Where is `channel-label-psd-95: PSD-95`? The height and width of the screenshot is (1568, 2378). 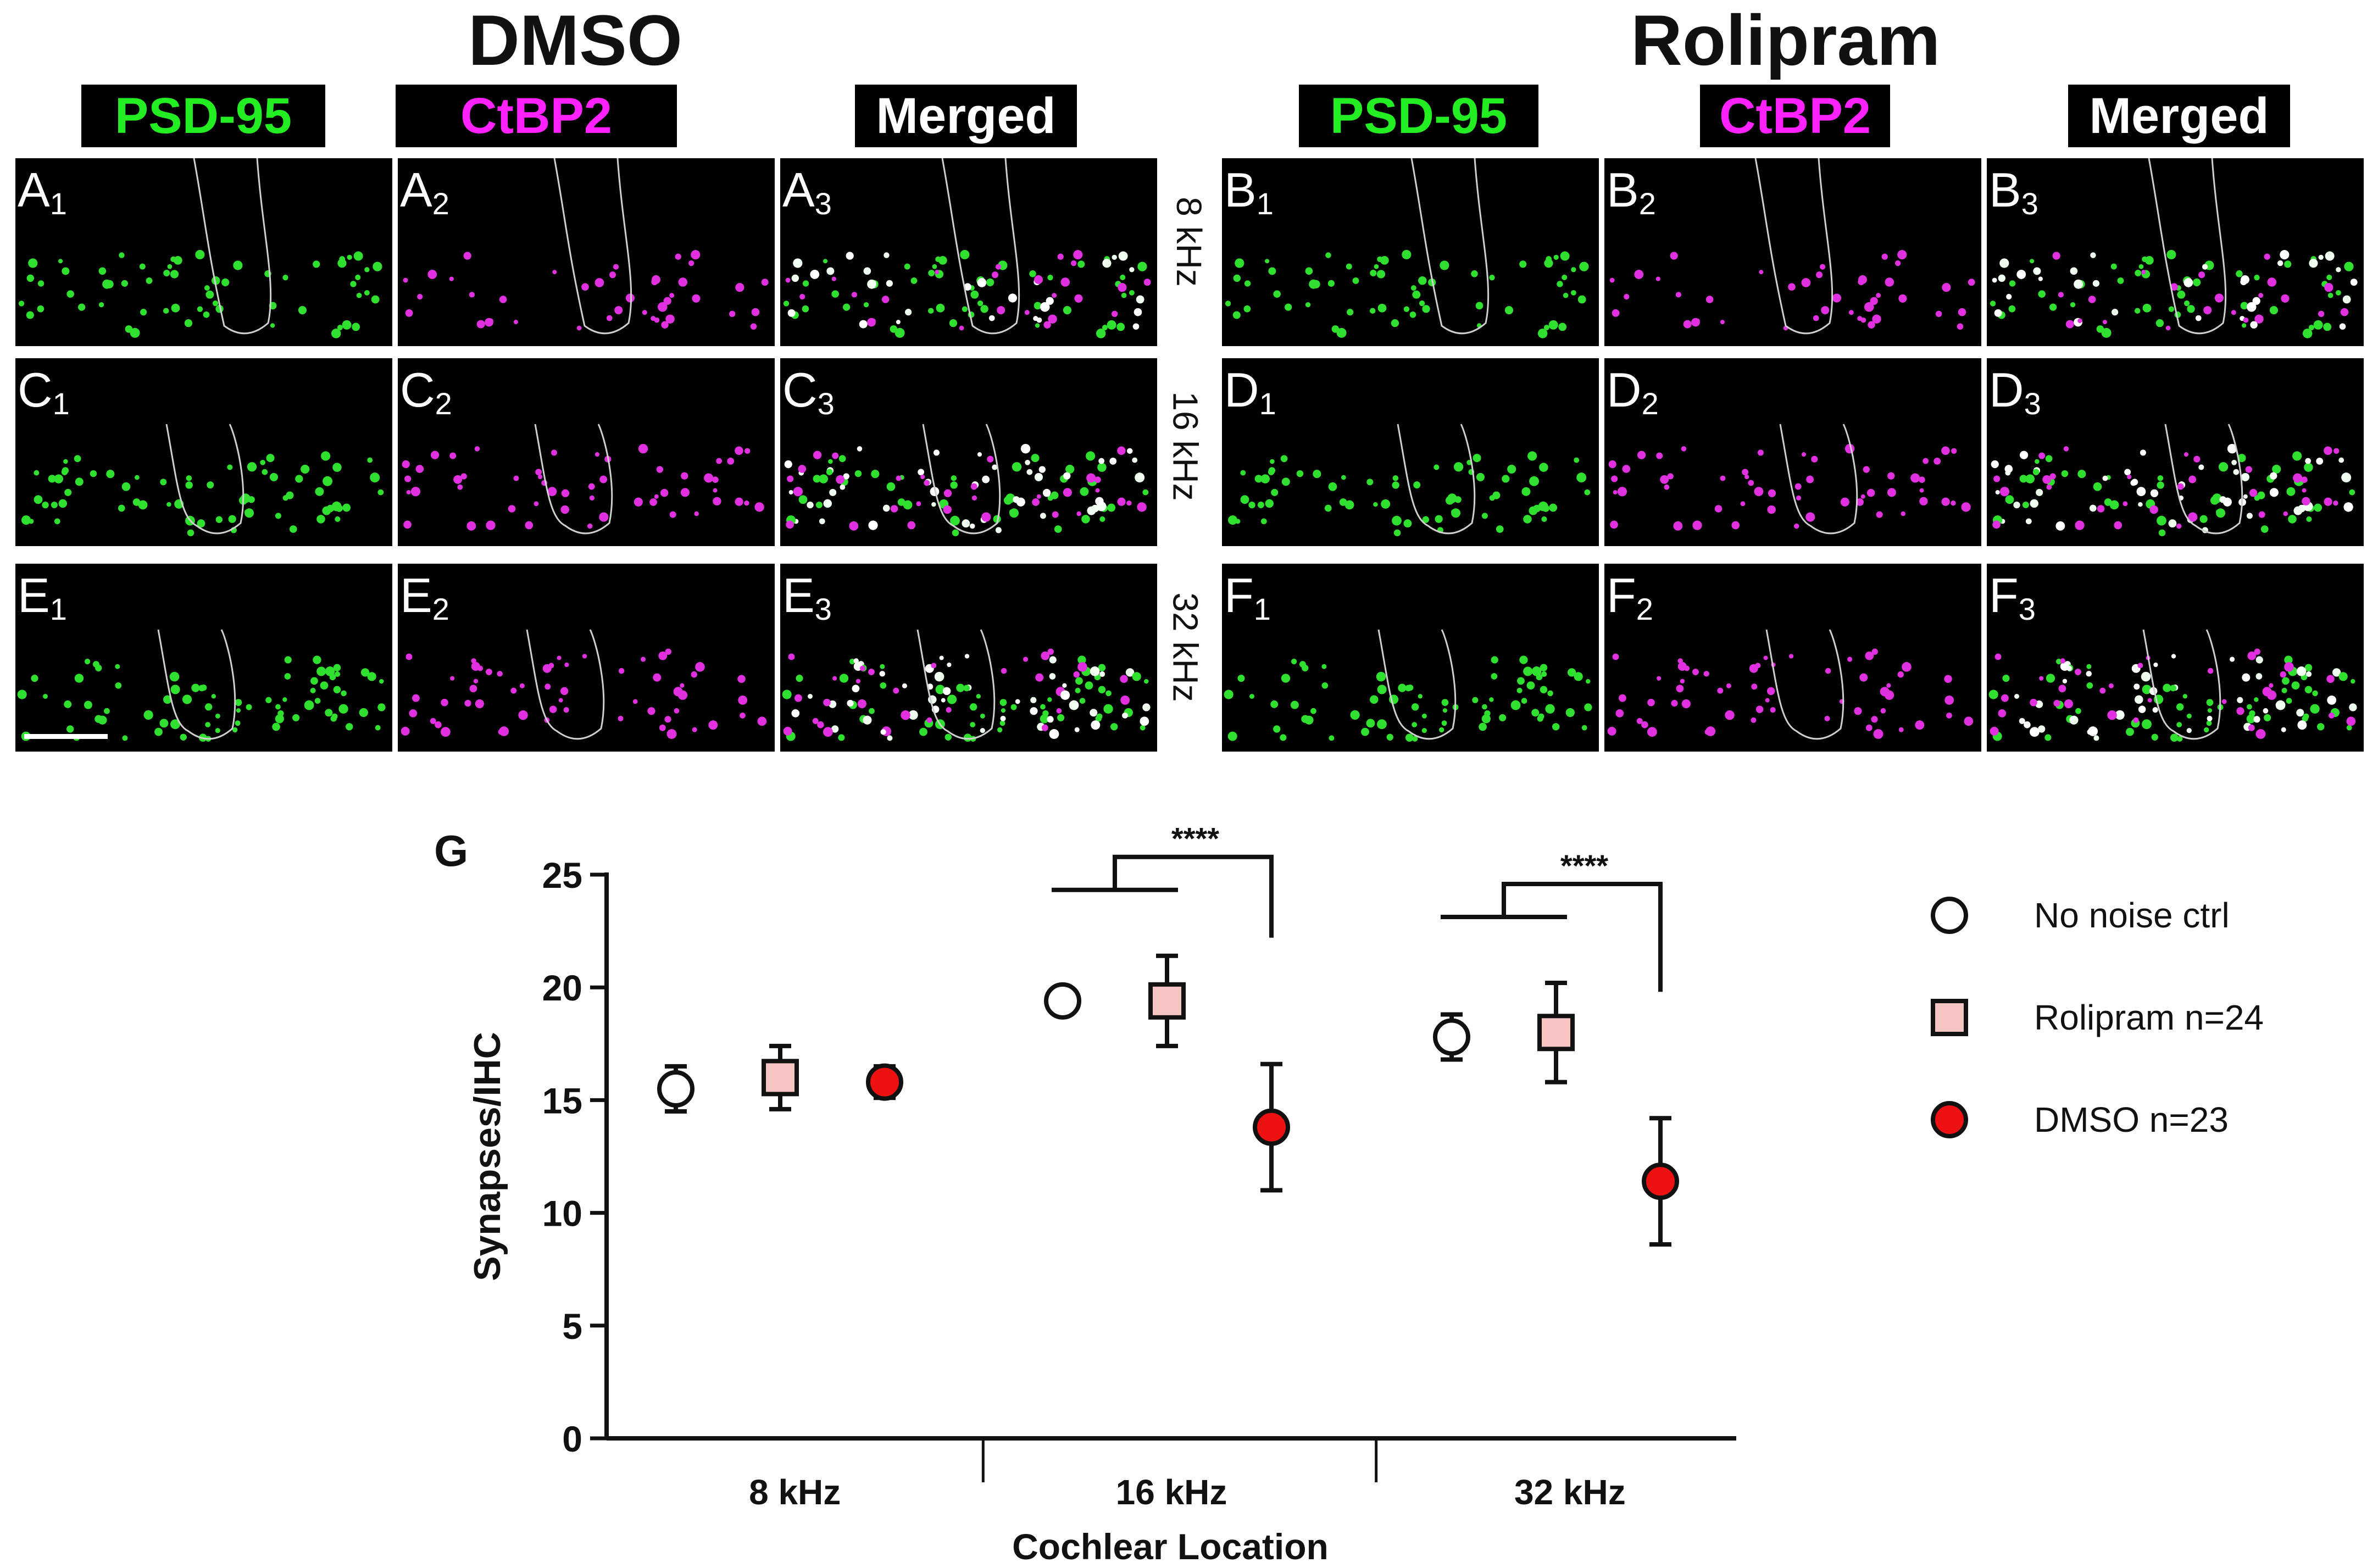 channel-label-psd-95: PSD-95 is located at coordinates (1418, 116).